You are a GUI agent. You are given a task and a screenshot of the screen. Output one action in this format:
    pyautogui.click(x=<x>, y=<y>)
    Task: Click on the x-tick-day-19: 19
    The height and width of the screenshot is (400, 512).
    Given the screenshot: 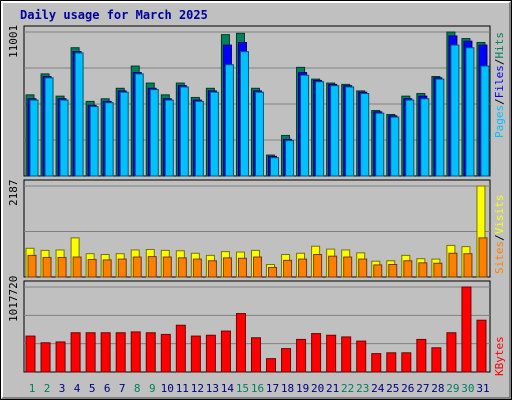 What is the action you would take?
    pyautogui.click(x=302, y=388)
    